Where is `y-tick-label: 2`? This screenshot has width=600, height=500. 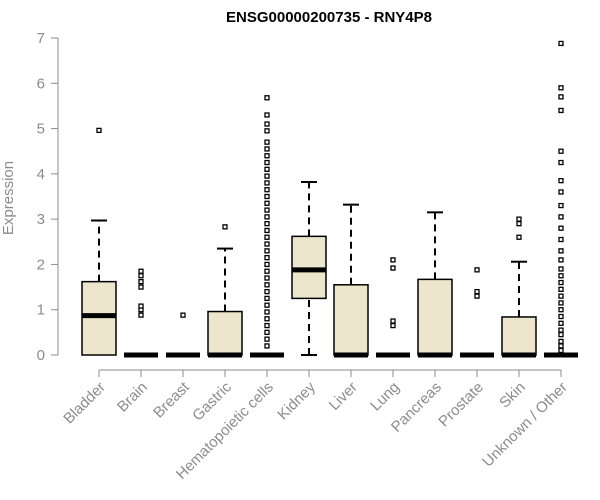 y-tick-label: 2 is located at coordinates (41, 264).